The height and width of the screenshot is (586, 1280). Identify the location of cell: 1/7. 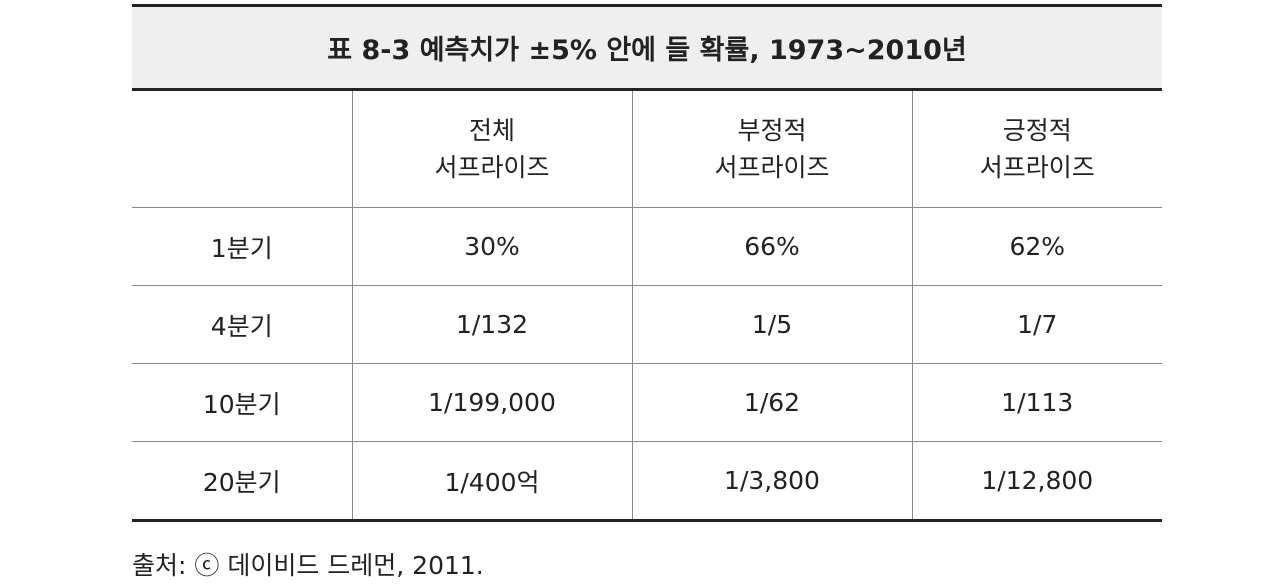
(1037, 324).